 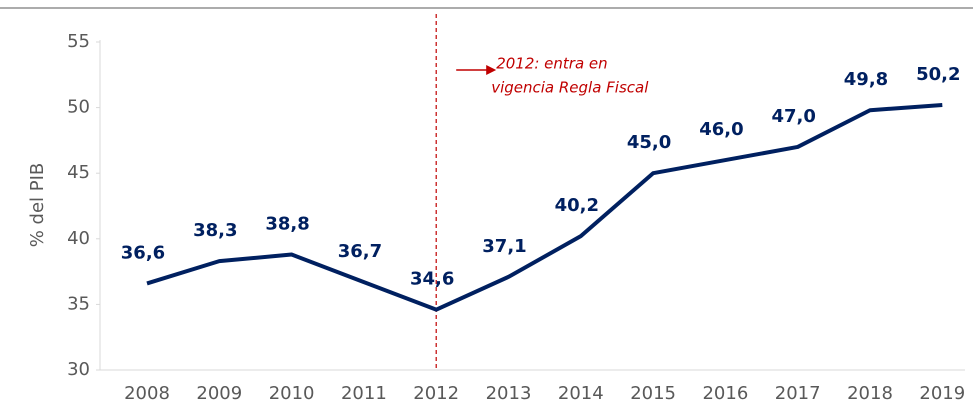 I want to click on x-tick-label: 2019, so click(x=942, y=393).